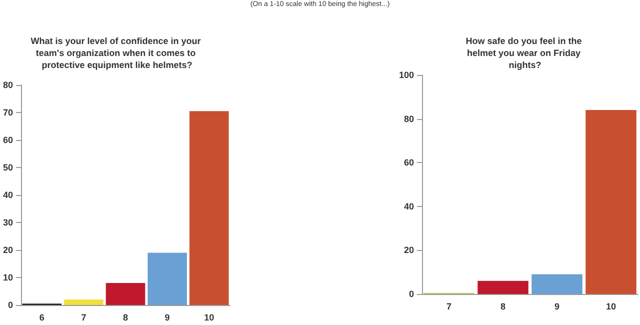 The width and height of the screenshot is (640, 325). I want to click on y-tick-label: 100, so click(406, 75).